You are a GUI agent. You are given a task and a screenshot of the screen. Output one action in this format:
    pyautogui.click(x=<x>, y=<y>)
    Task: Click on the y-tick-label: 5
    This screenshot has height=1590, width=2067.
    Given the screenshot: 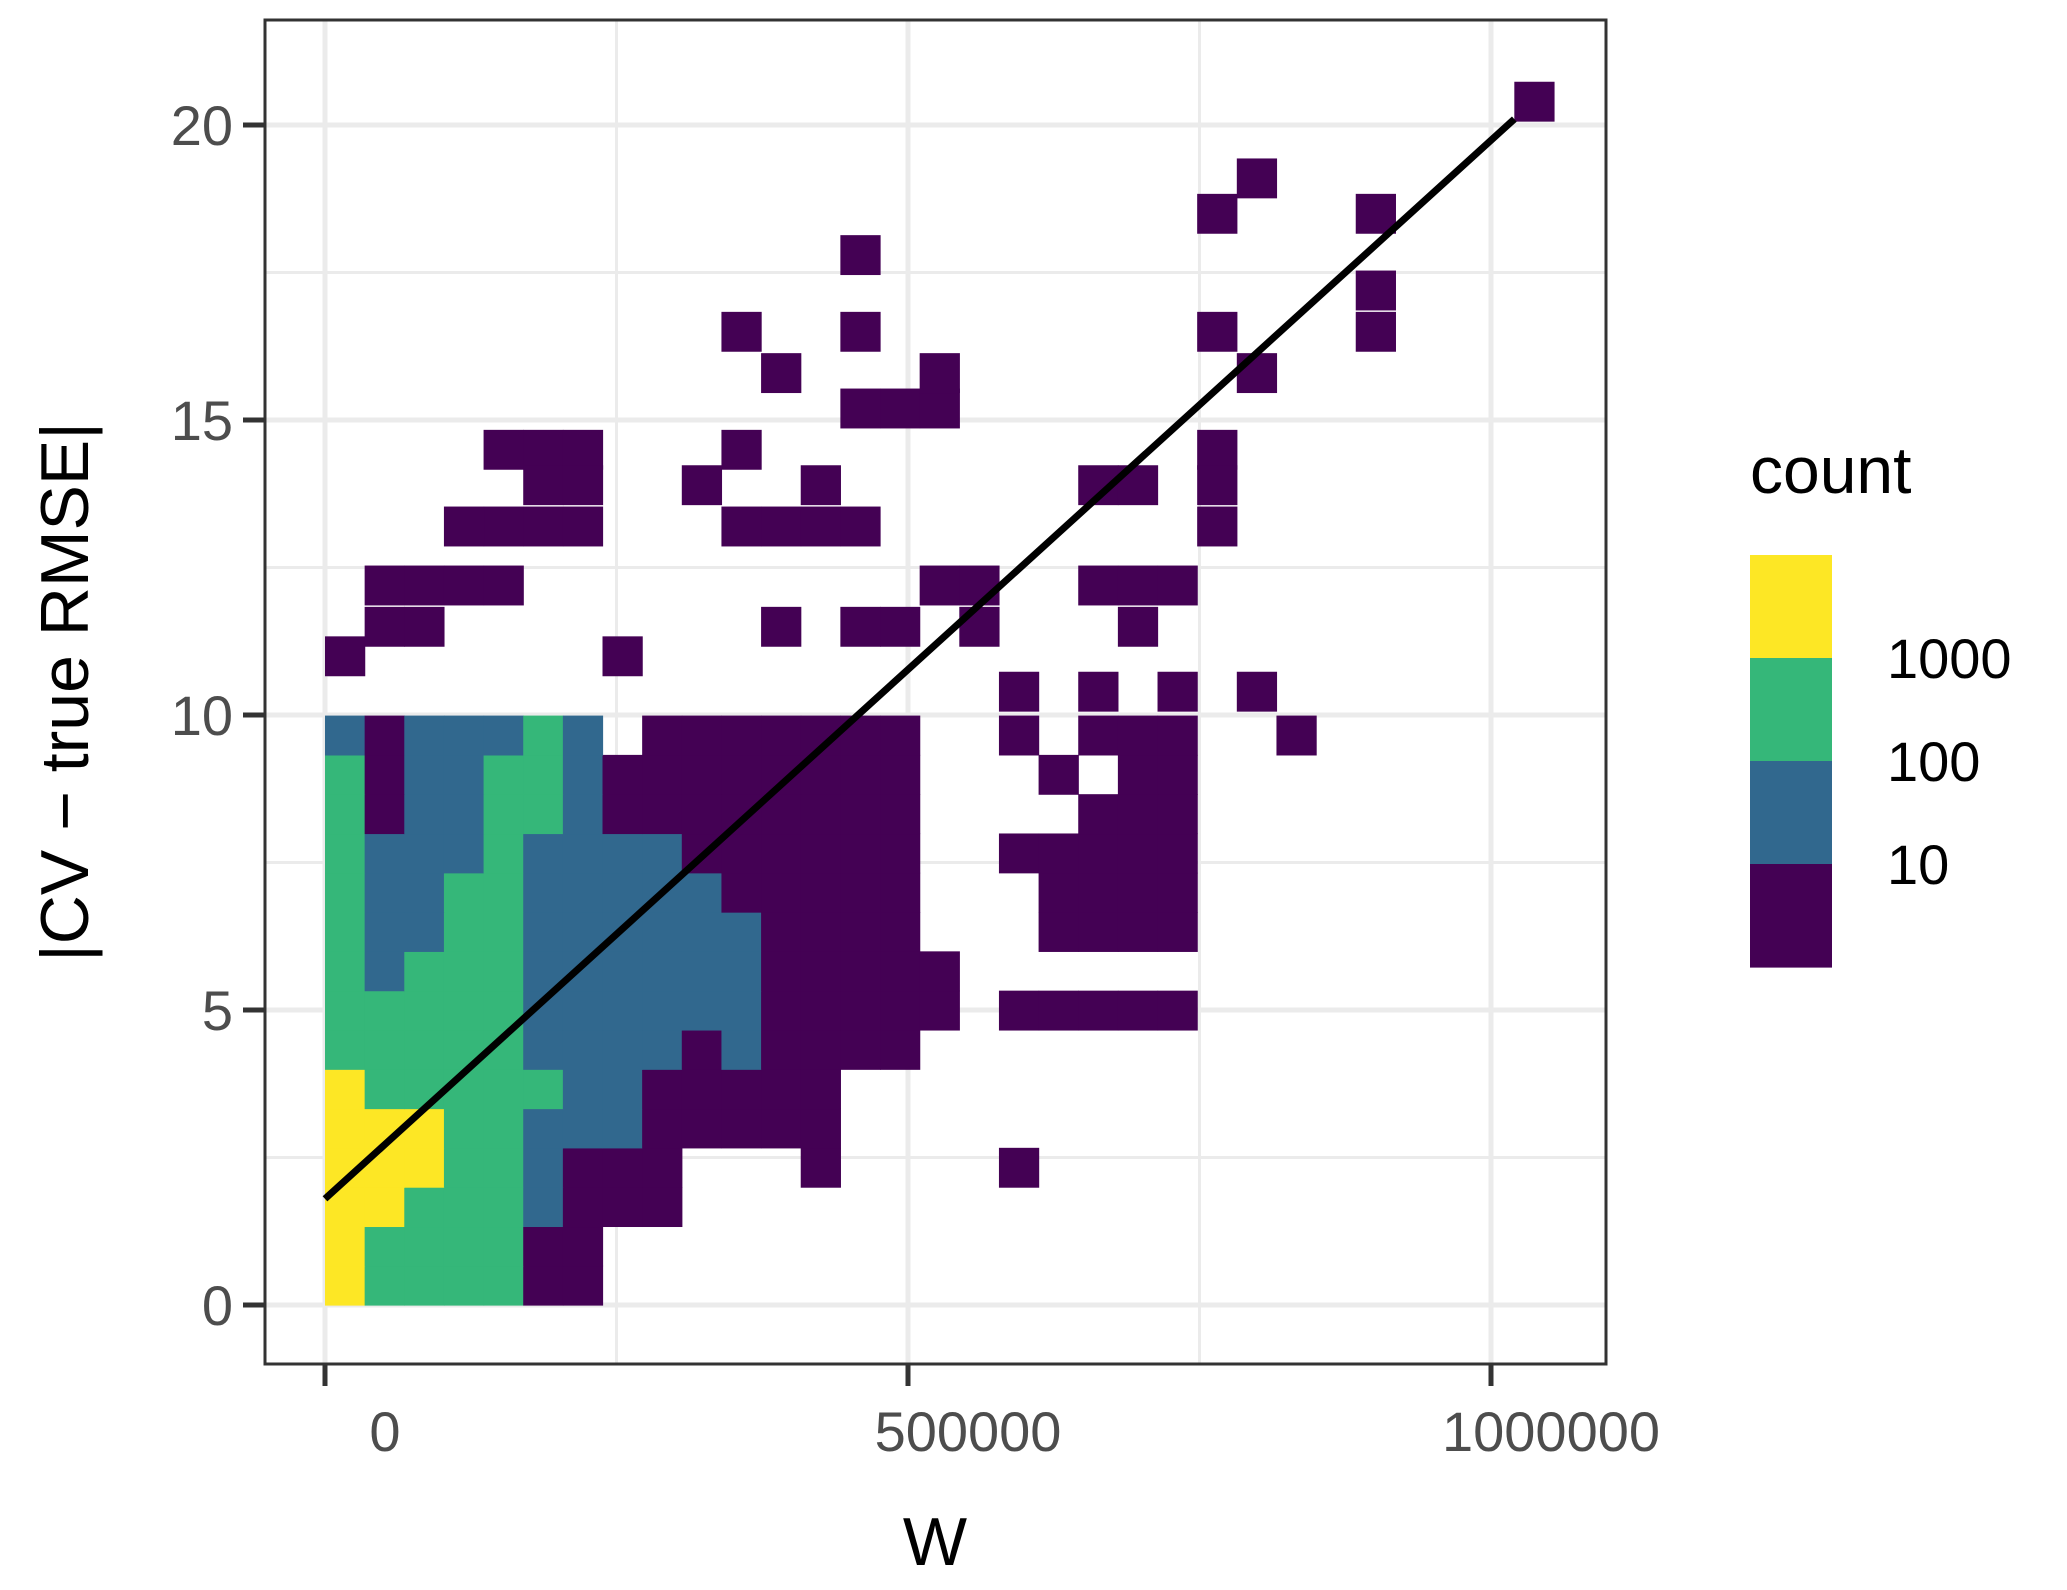 What is the action you would take?
    pyautogui.click(x=217, y=1010)
    